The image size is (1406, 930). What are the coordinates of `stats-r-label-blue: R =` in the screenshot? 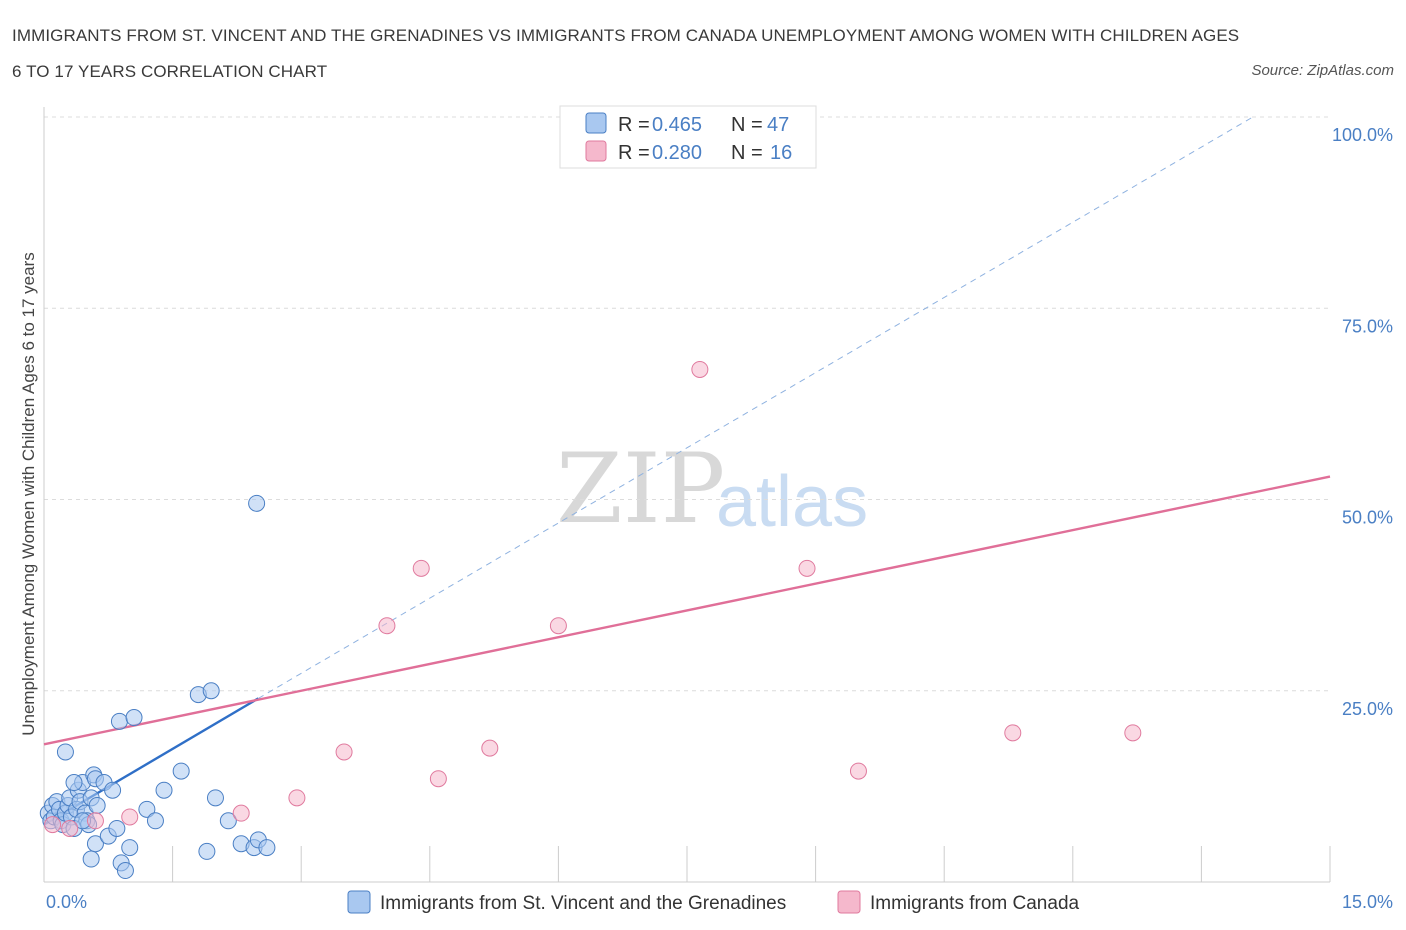 It's located at (634, 125).